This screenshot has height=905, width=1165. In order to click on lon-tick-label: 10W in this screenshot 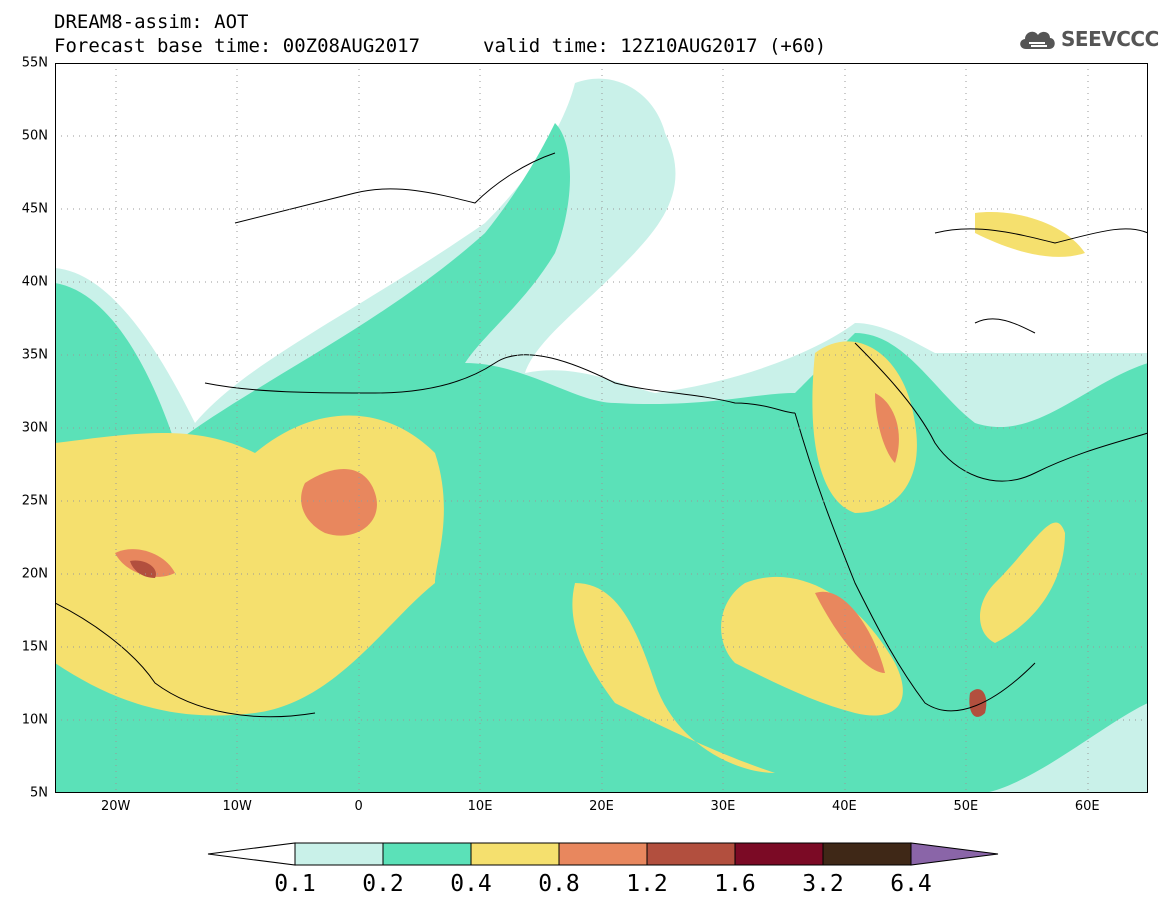, I will do `click(237, 806)`.